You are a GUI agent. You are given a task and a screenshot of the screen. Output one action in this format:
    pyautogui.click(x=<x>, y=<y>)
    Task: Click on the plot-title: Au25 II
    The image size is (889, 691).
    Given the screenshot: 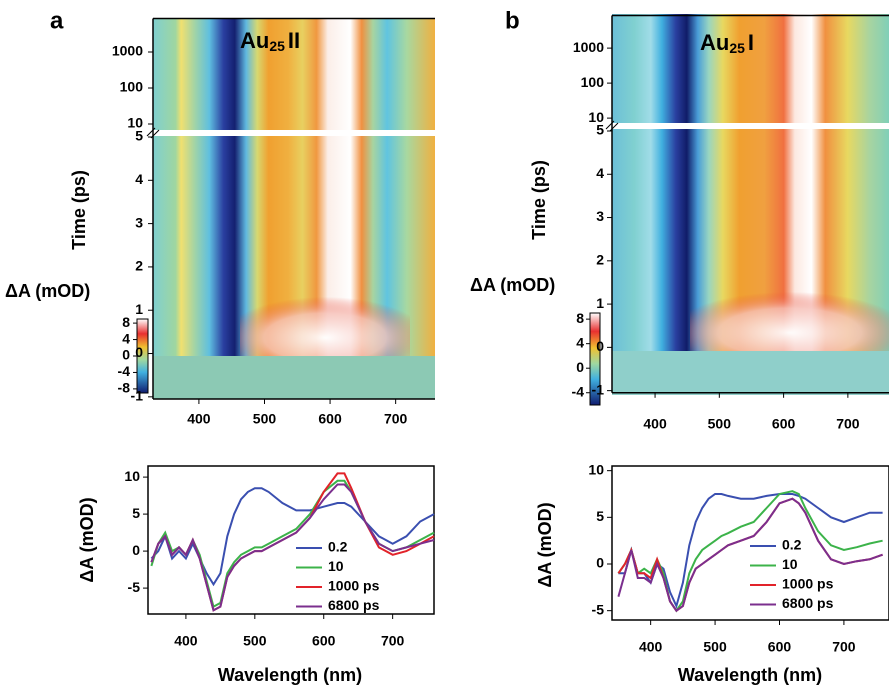 What is the action you would take?
    pyautogui.click(x=270, y=41)
    